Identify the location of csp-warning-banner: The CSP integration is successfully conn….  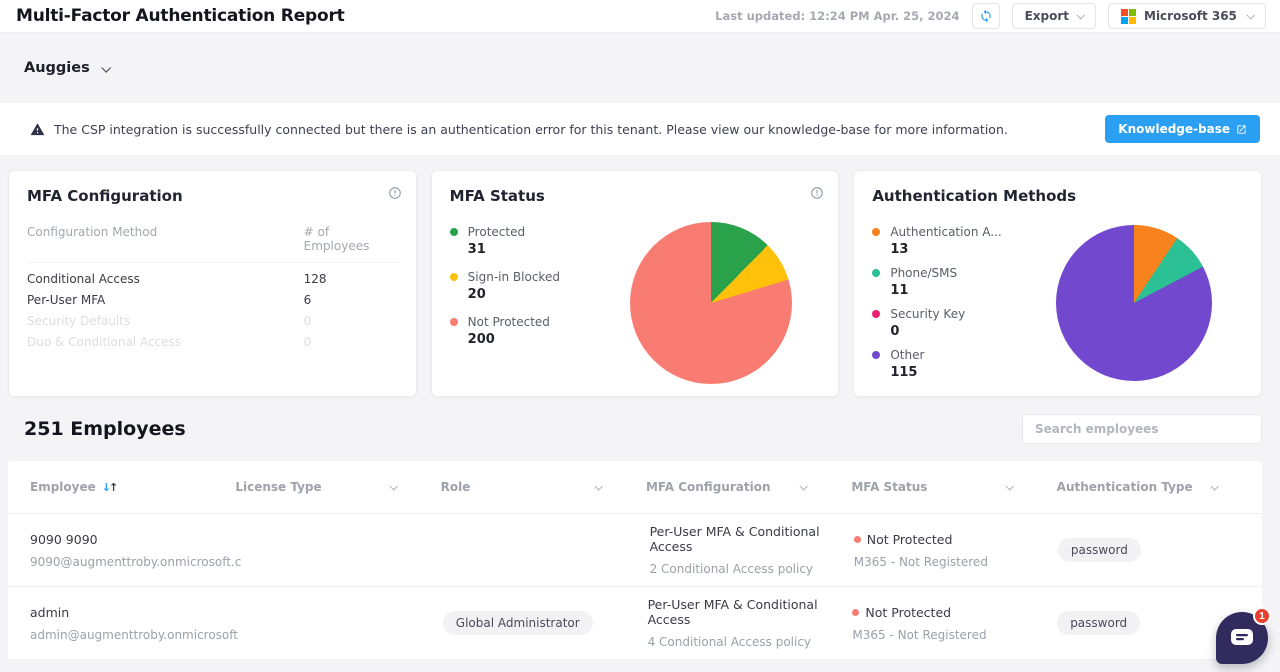
(640, 129).